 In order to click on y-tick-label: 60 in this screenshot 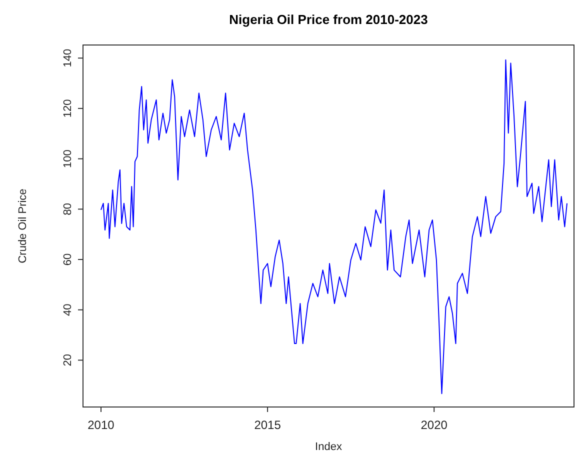, I will do `click(68, 259)`.